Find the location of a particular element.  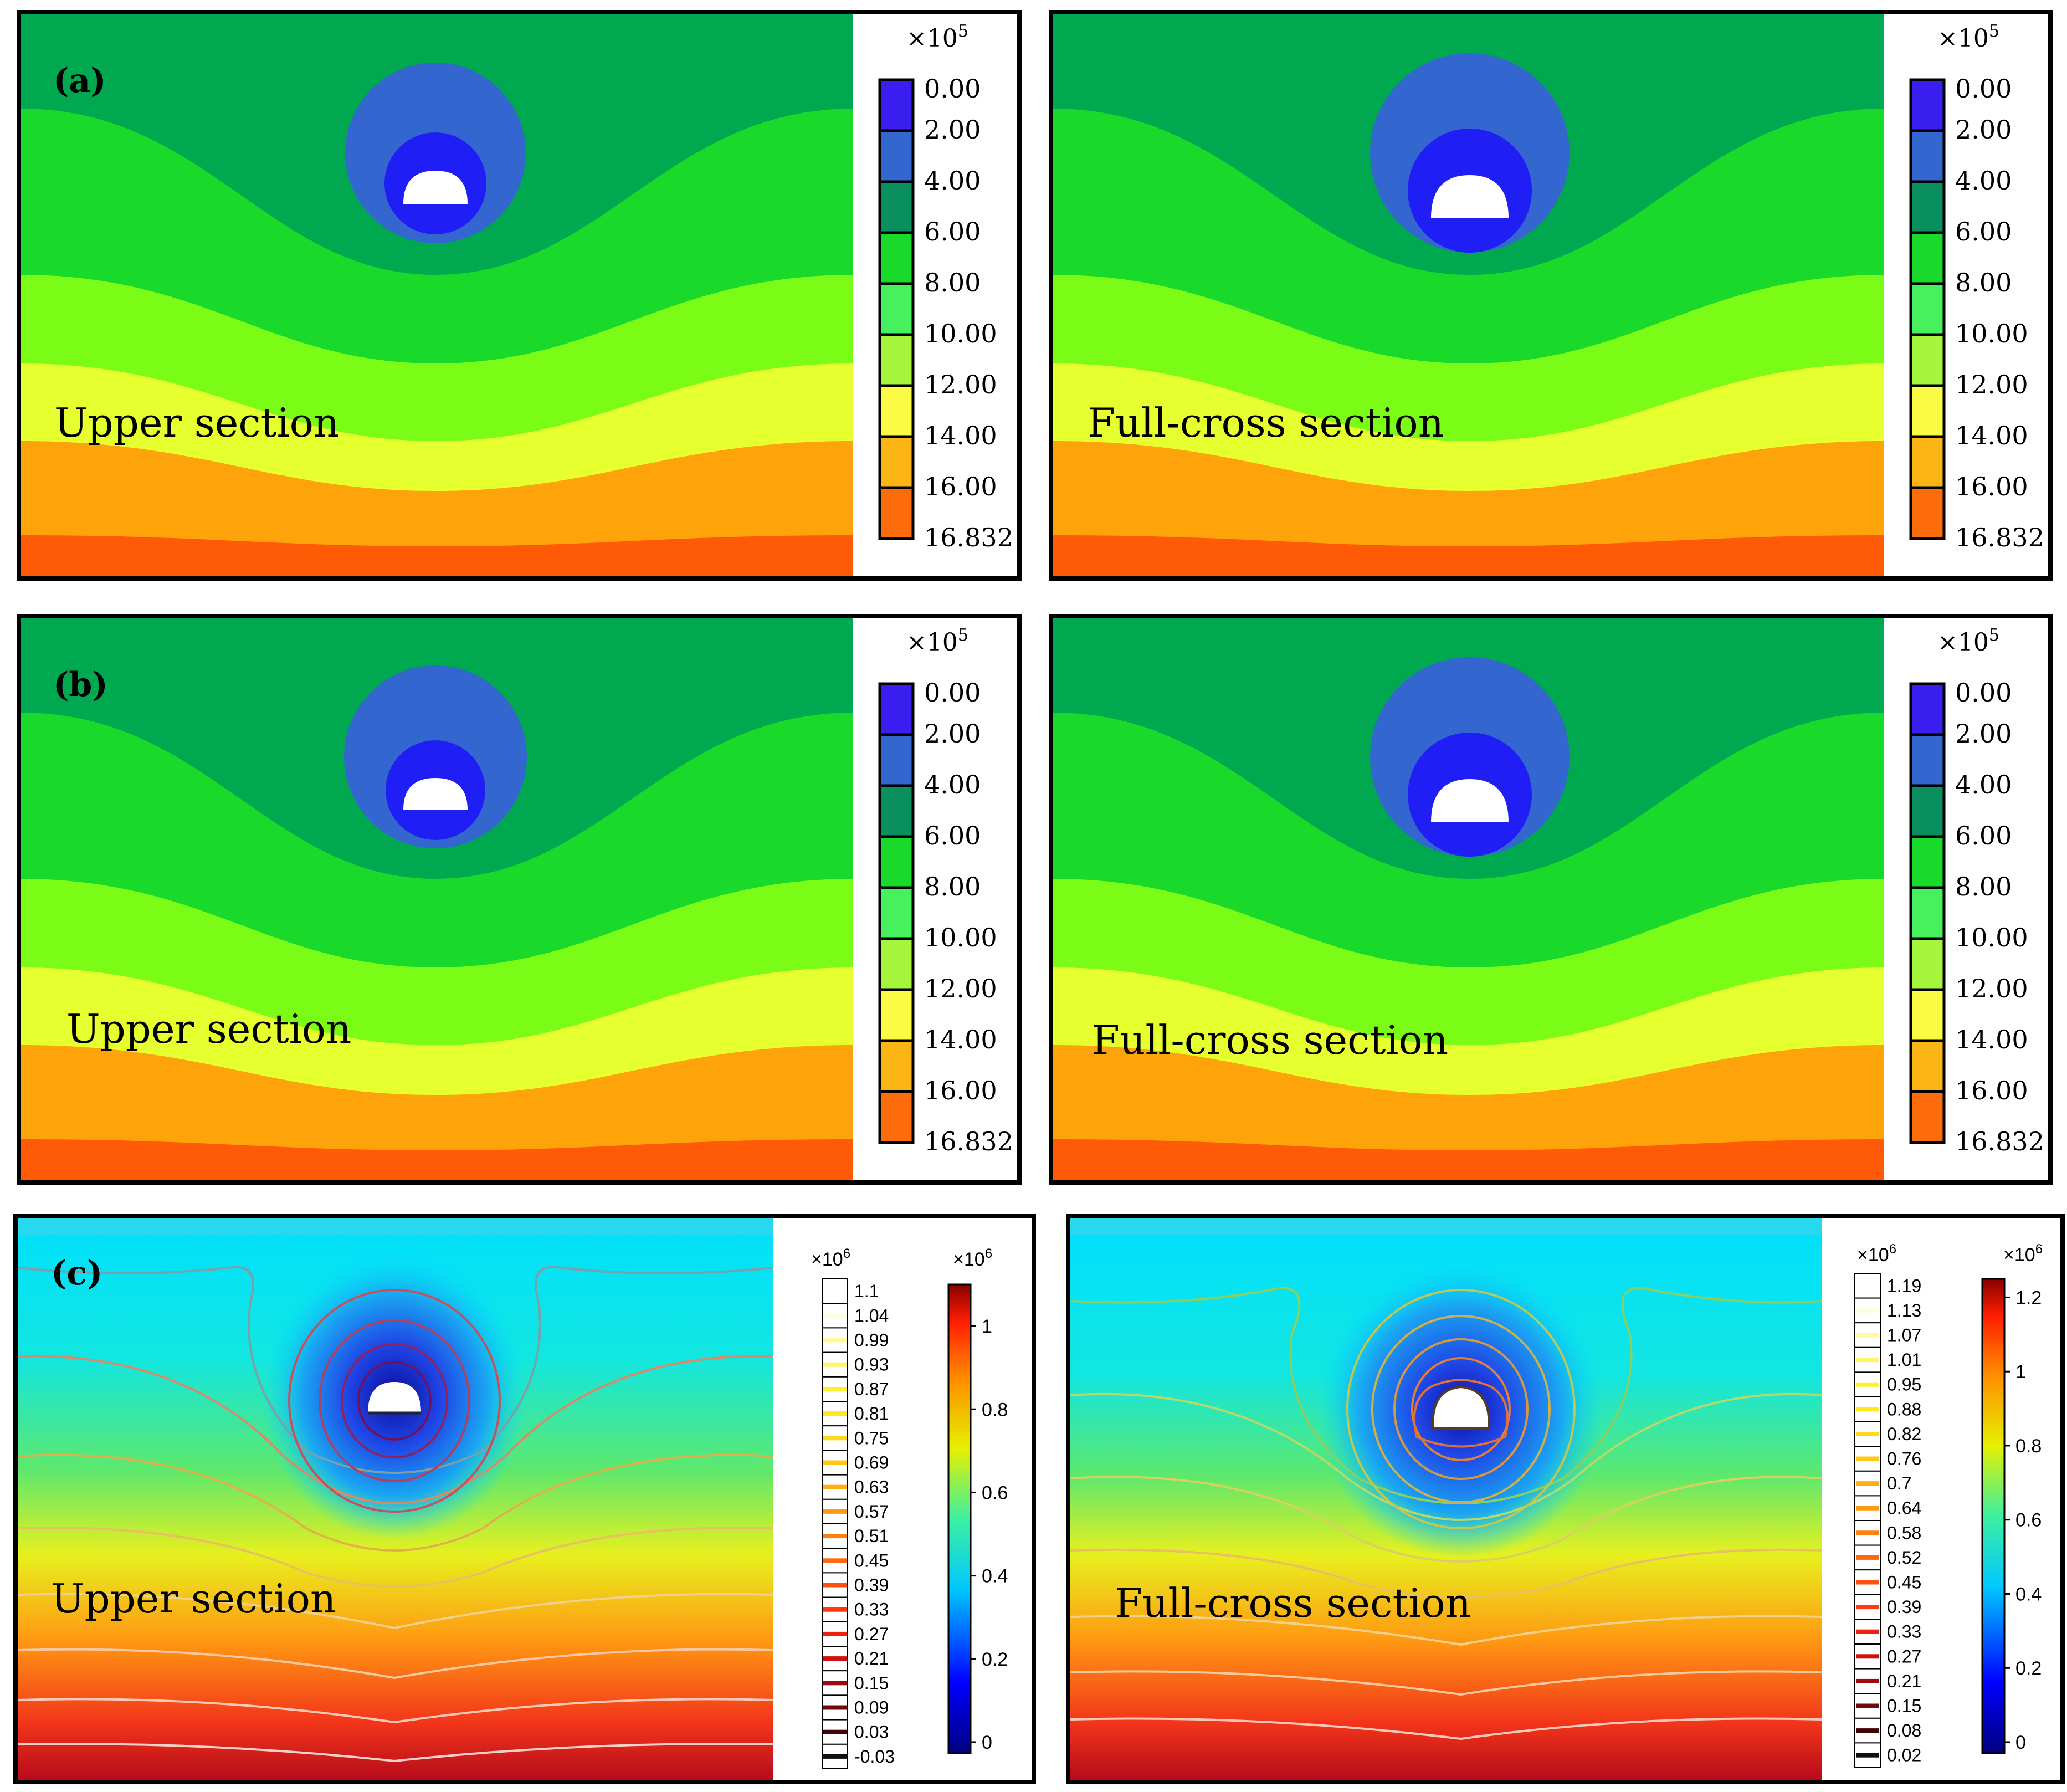

legend-value: 0.82 is located at coordinates (1904, 1434).